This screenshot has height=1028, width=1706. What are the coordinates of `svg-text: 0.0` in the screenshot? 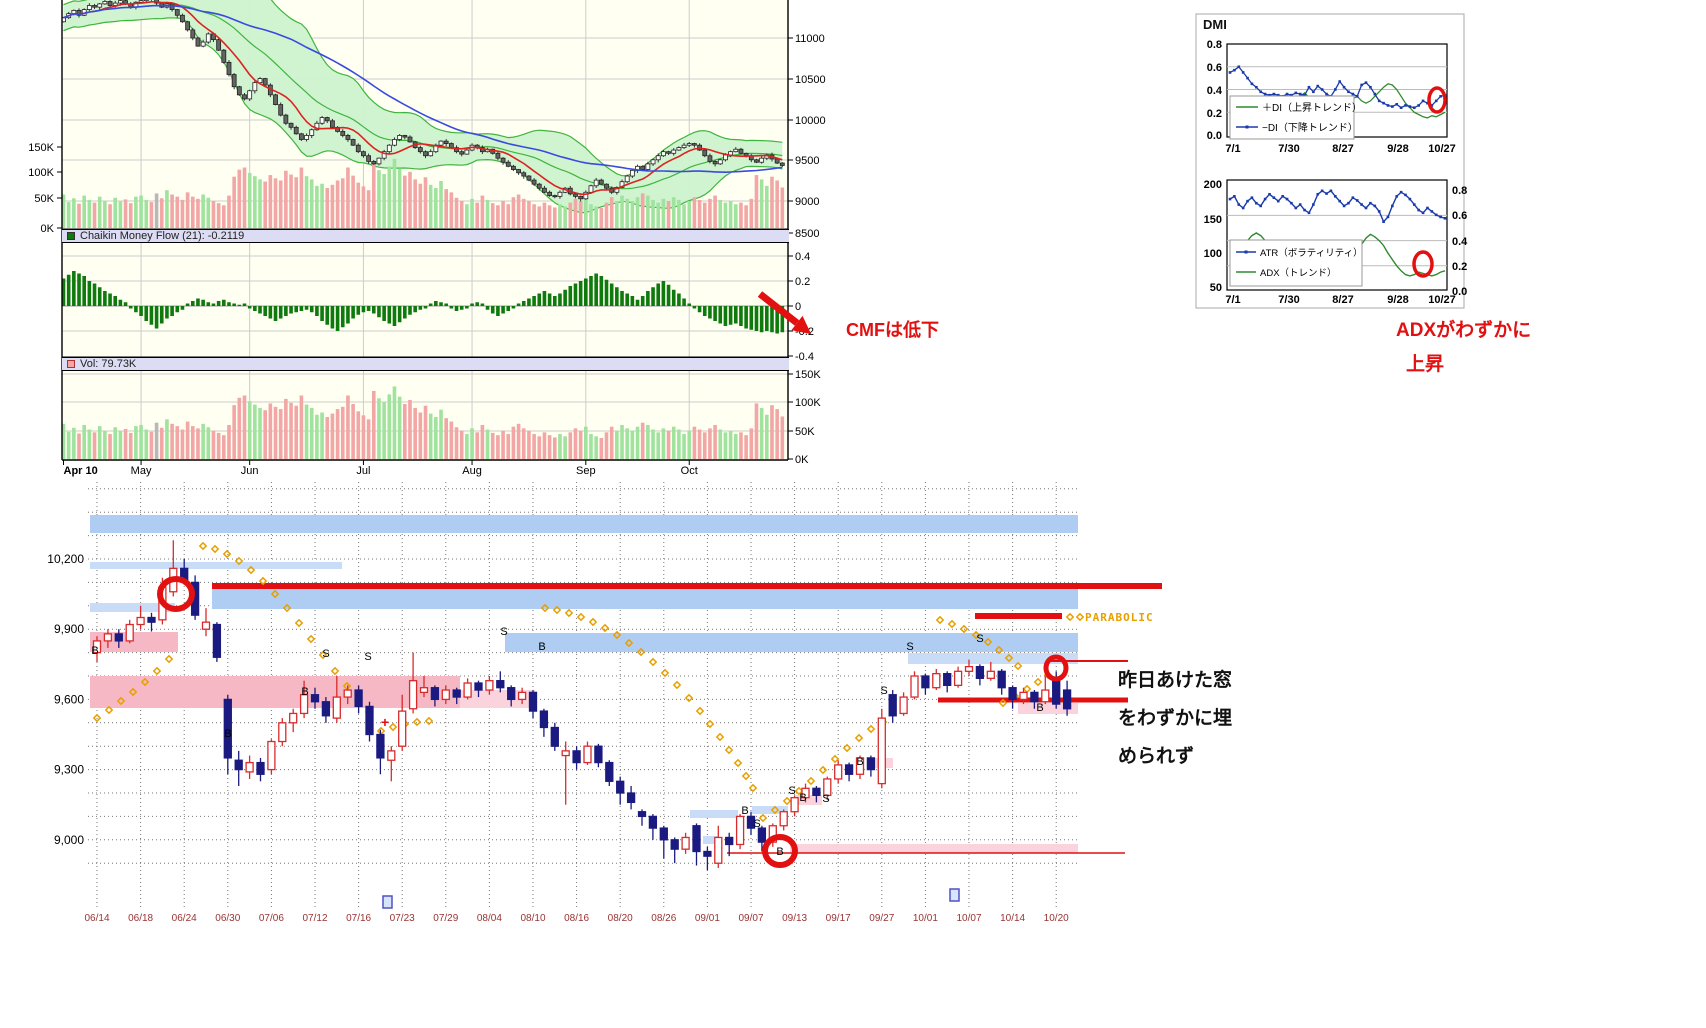 It's located at (1459, 292).